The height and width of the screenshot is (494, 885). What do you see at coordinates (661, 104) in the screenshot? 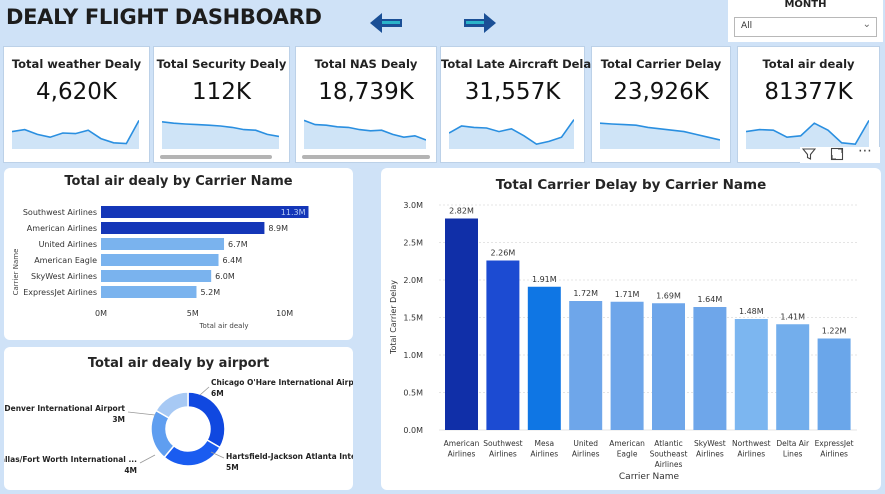
I see `kpi-card: Total Carrier Delay 23,926K` at bounding box center [661, 104].